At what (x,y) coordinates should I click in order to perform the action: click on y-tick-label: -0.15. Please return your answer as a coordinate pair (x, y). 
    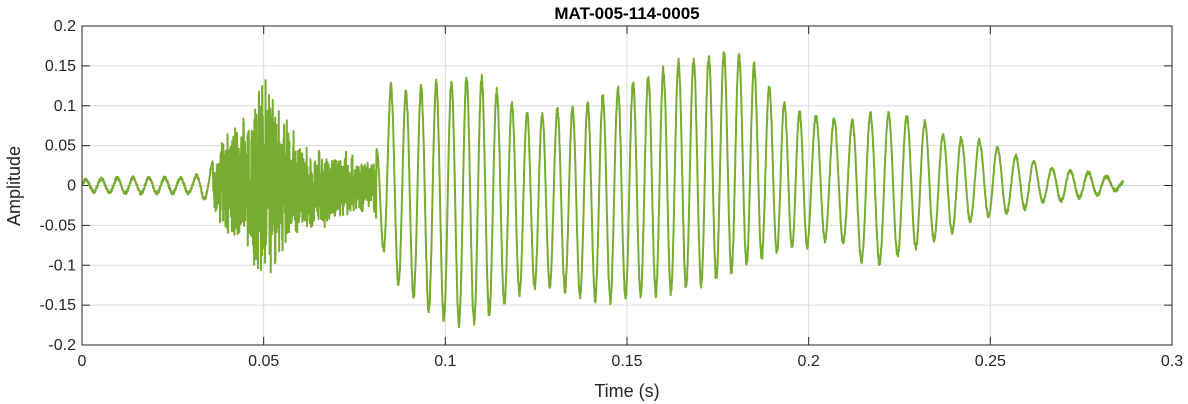
    Looking at the image, I should click on (58, 305).